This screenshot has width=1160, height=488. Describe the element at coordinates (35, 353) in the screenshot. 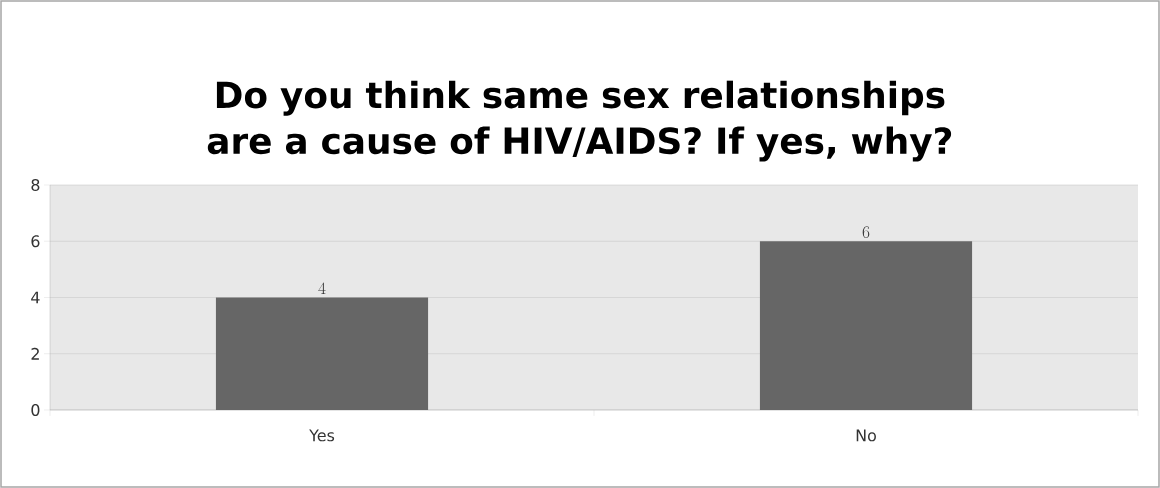

I see `y-tick-label: 2` at that location.